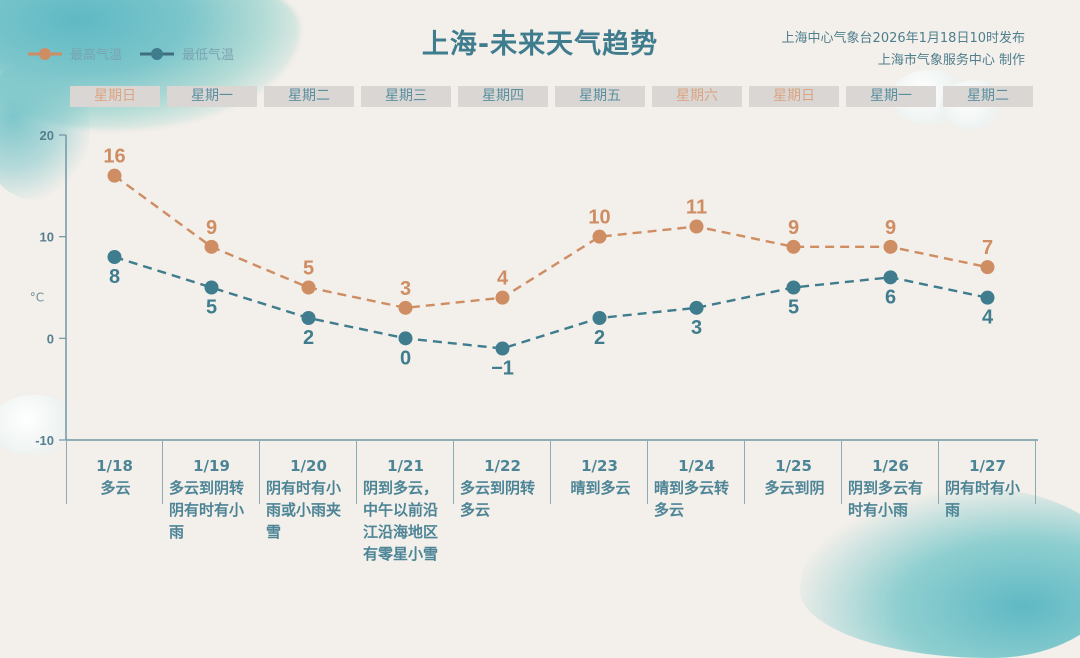 The height and width of the screenshot is (658, 1080). What do you see at coordinates (114, 466) in the screenshot?
I see `forecast-date: 1/18` at bounding box center [114, 466].